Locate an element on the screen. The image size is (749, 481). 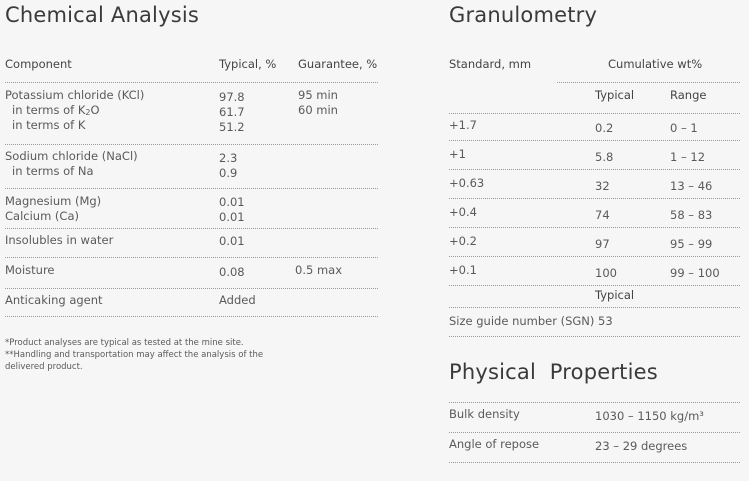
kcl-typical: 97.8 is located at coordinates (232, 97).